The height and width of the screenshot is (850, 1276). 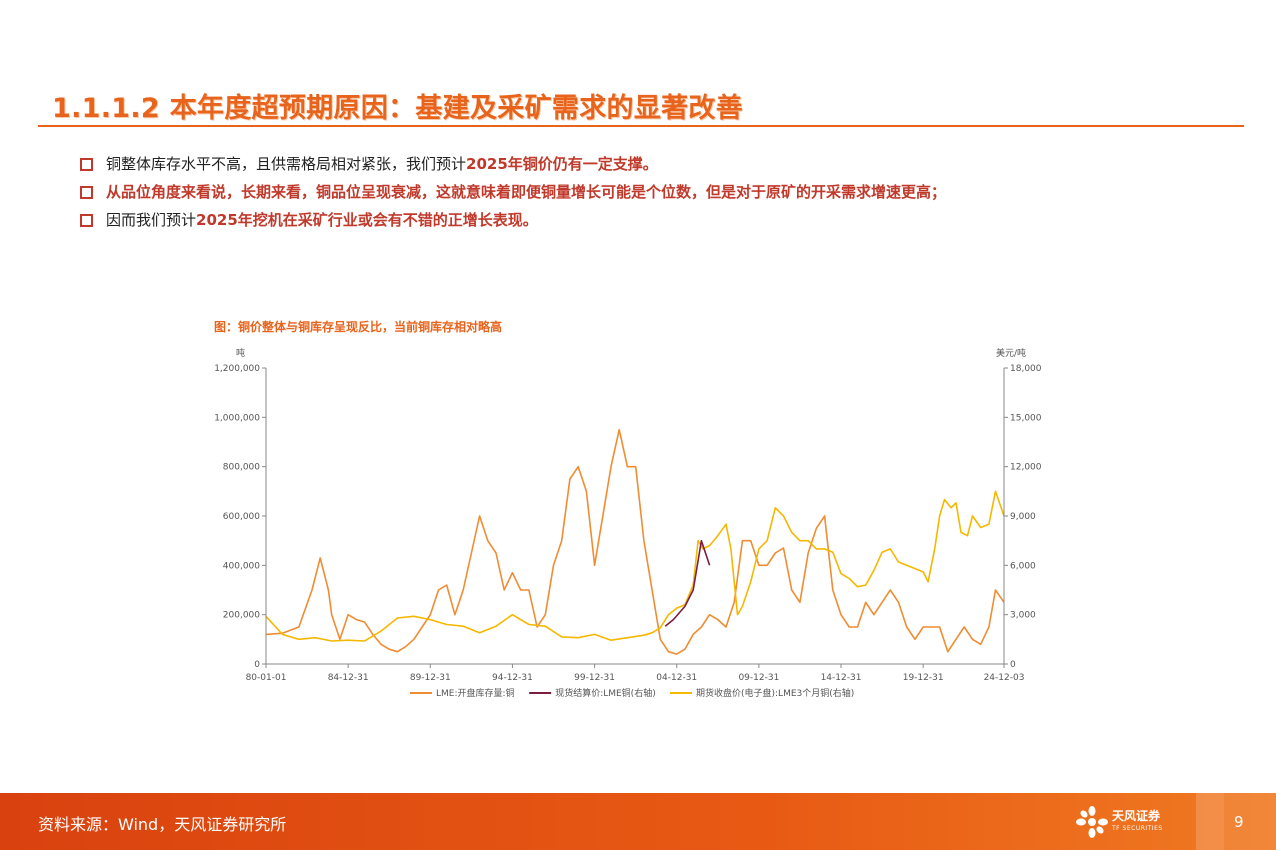 I want to click on bullet-3-highlight: 2025年挖机在采矿行业或会有不错的正增长表现。, so click(x=367, y=220).